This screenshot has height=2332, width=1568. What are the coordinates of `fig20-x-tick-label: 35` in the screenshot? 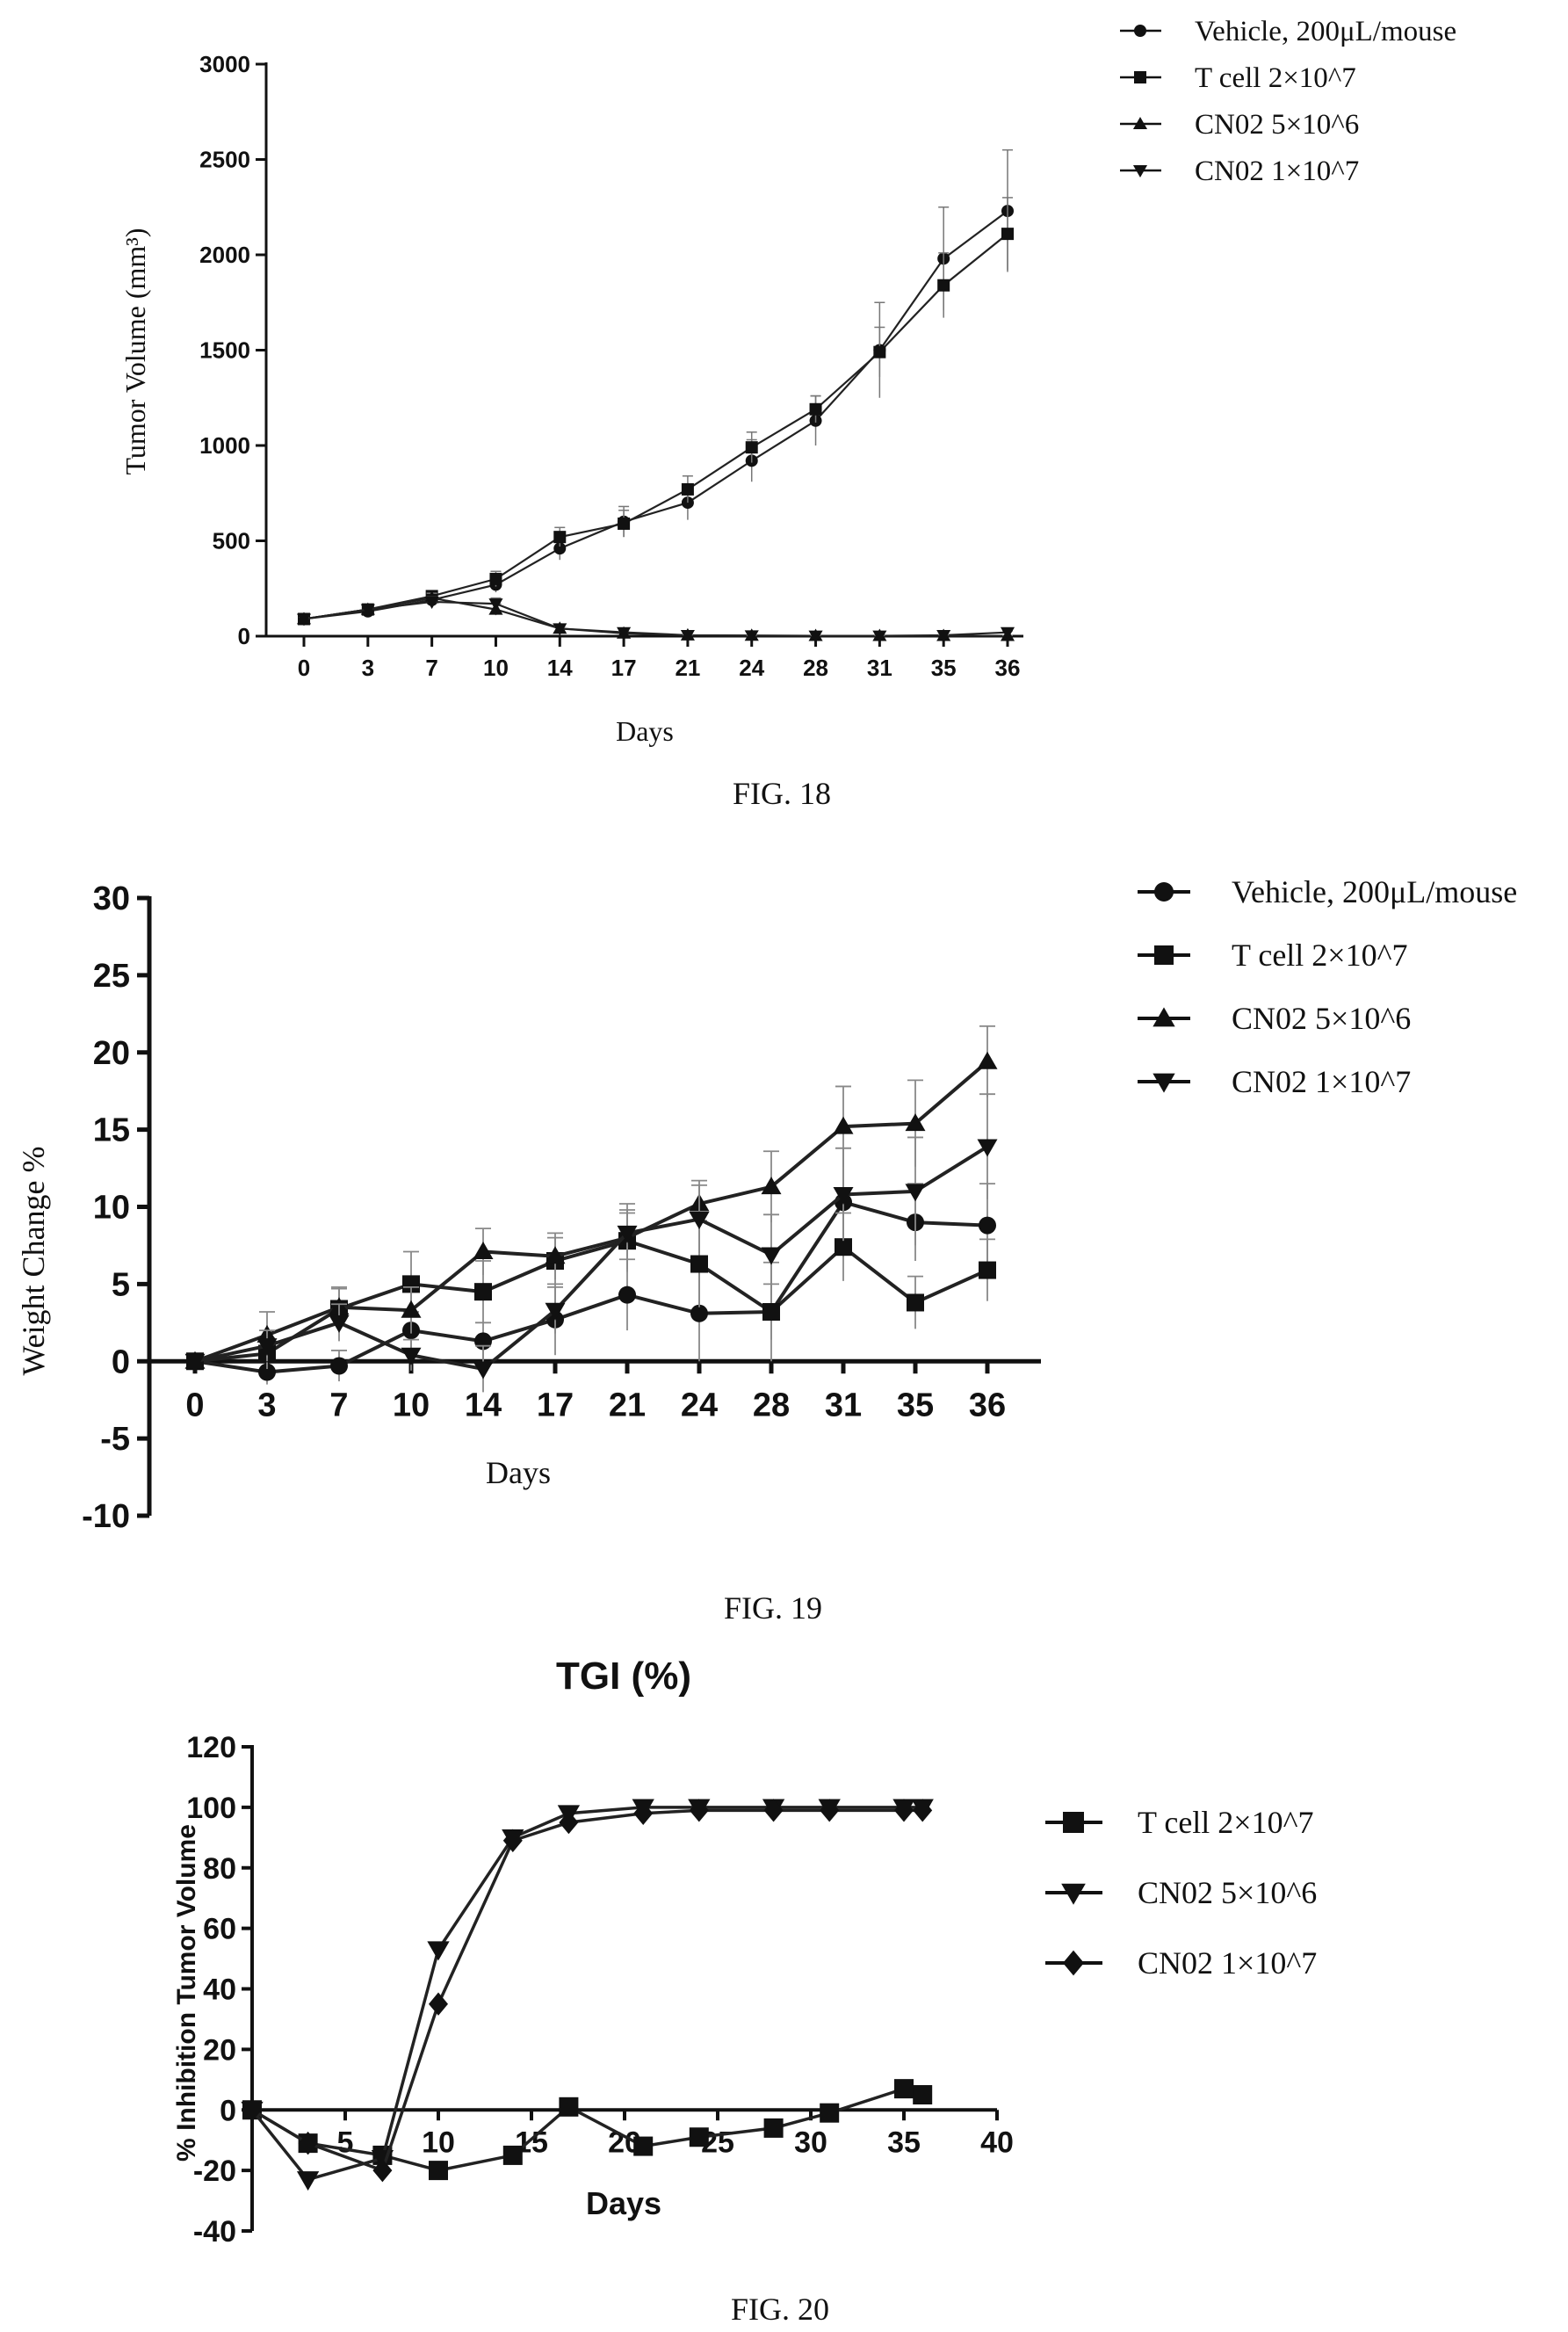 It's located at (904, 2142).